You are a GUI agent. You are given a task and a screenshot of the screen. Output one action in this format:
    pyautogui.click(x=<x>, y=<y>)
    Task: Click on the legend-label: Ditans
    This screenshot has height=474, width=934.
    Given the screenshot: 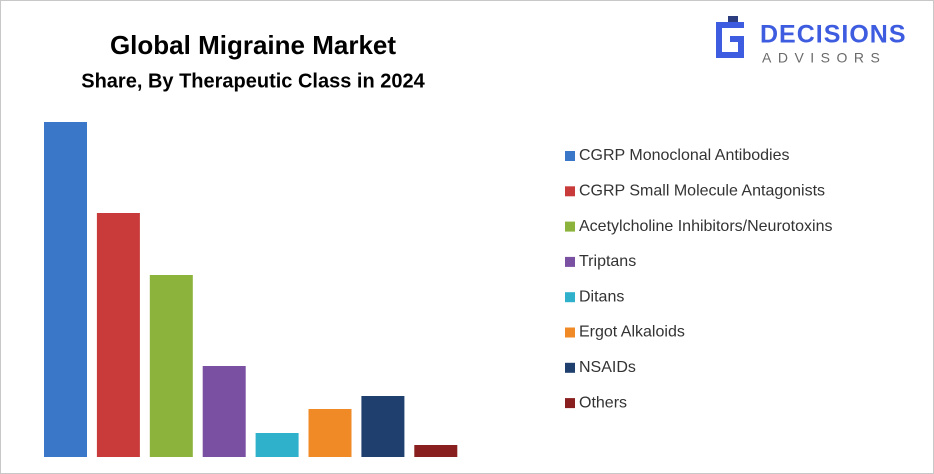 What is the action you would take?
    pyautogui.click(x=601, y=296)
    